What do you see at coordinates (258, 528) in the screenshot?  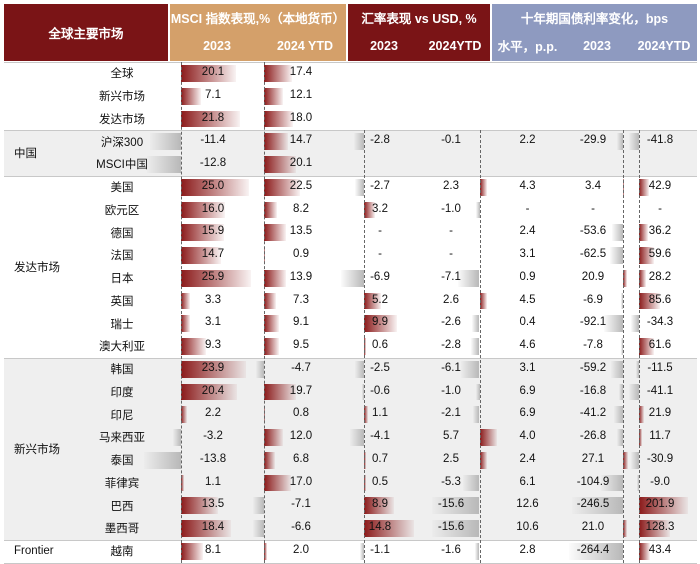 I see `data-bar` at bounding box center [258, 528].